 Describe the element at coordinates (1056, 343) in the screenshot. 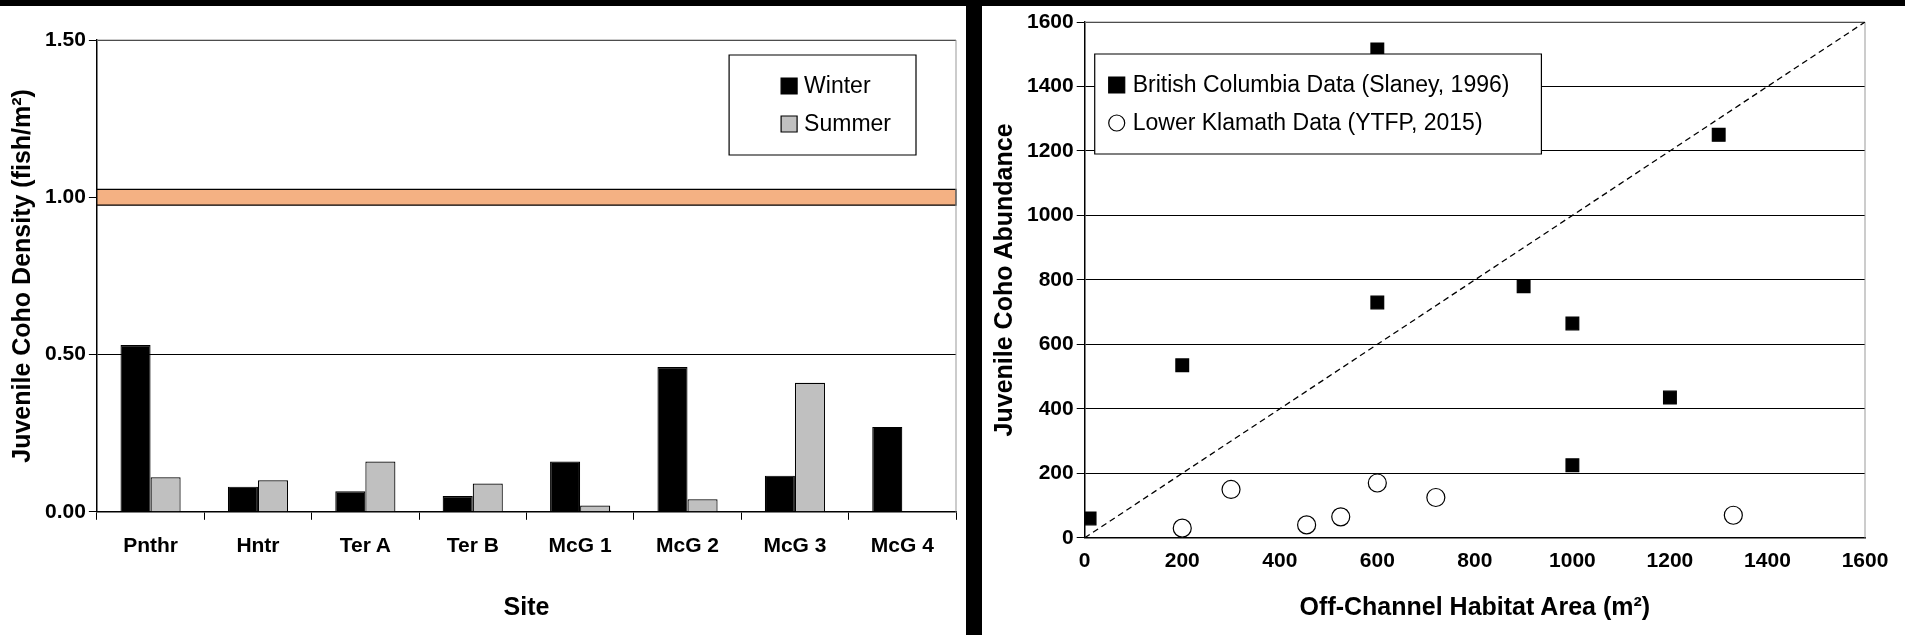

I see `y-tick-label: 600` at that location.